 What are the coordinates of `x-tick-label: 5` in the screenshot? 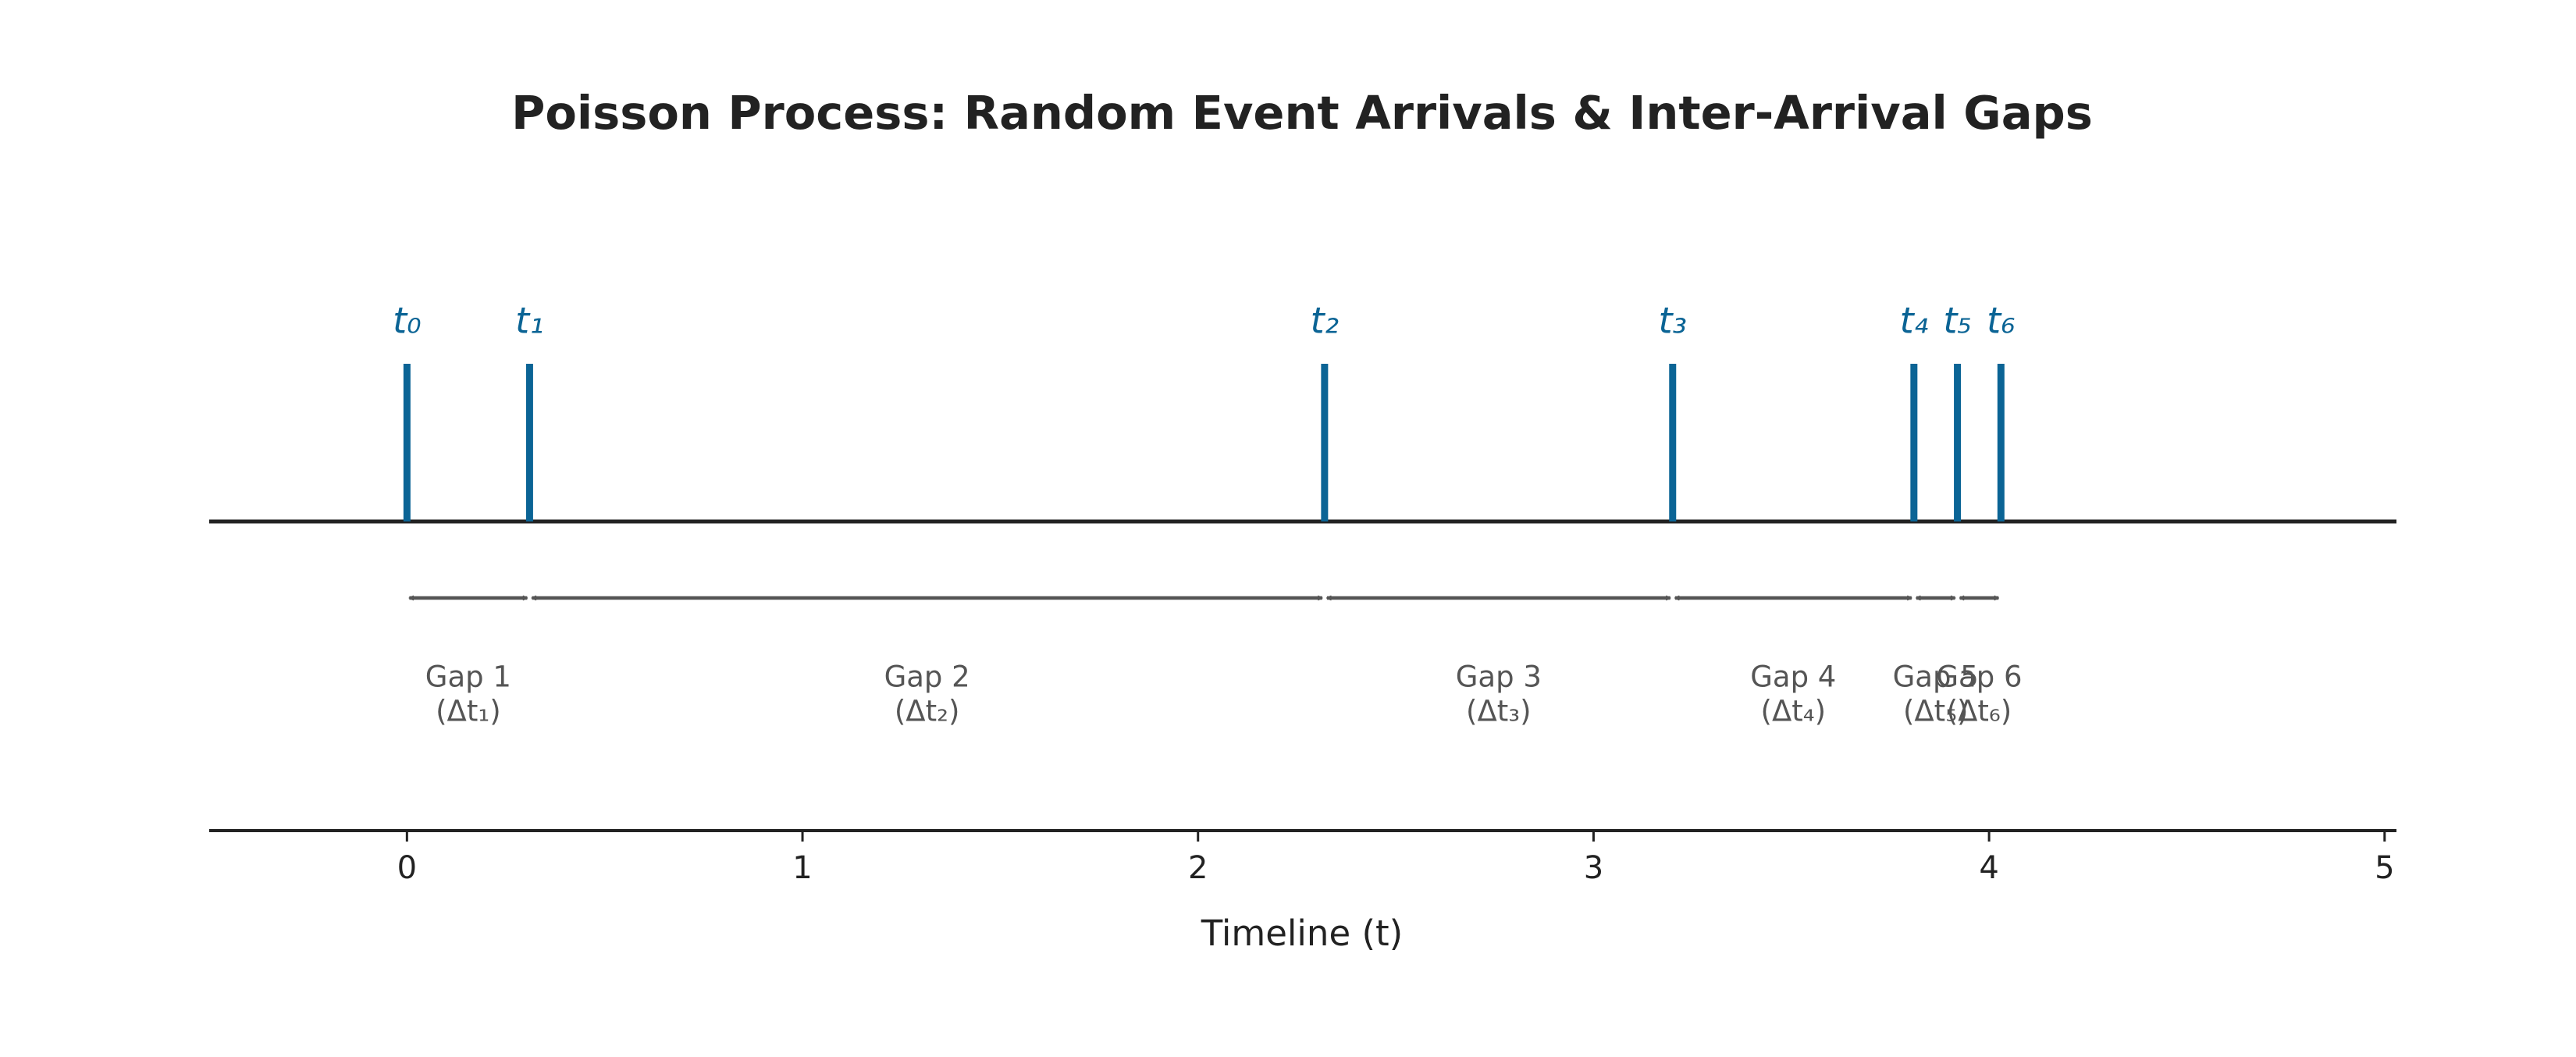 It's located at (2384, 868).